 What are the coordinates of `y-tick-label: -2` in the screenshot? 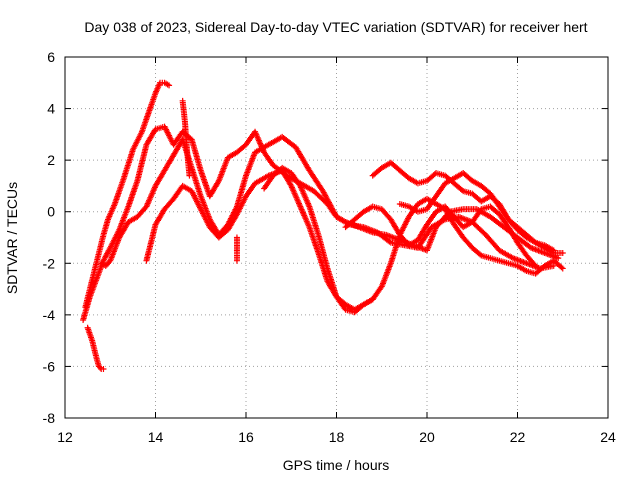 It's located at (49, 263).